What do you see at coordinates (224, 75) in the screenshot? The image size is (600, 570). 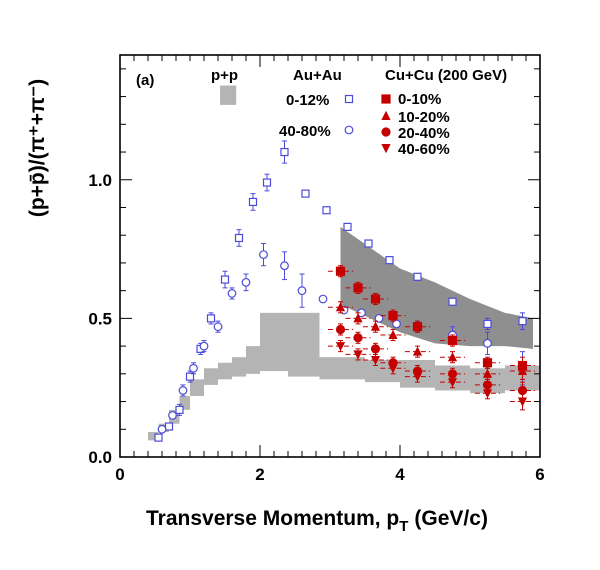 I see `legend-pp-header: p+p` at bounding box center [224, 75].